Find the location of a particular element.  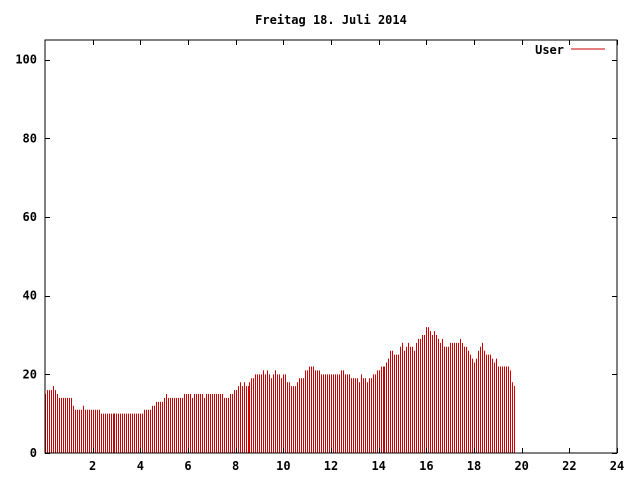

x-tick-label: 12 is located at coordinates (331, 466).